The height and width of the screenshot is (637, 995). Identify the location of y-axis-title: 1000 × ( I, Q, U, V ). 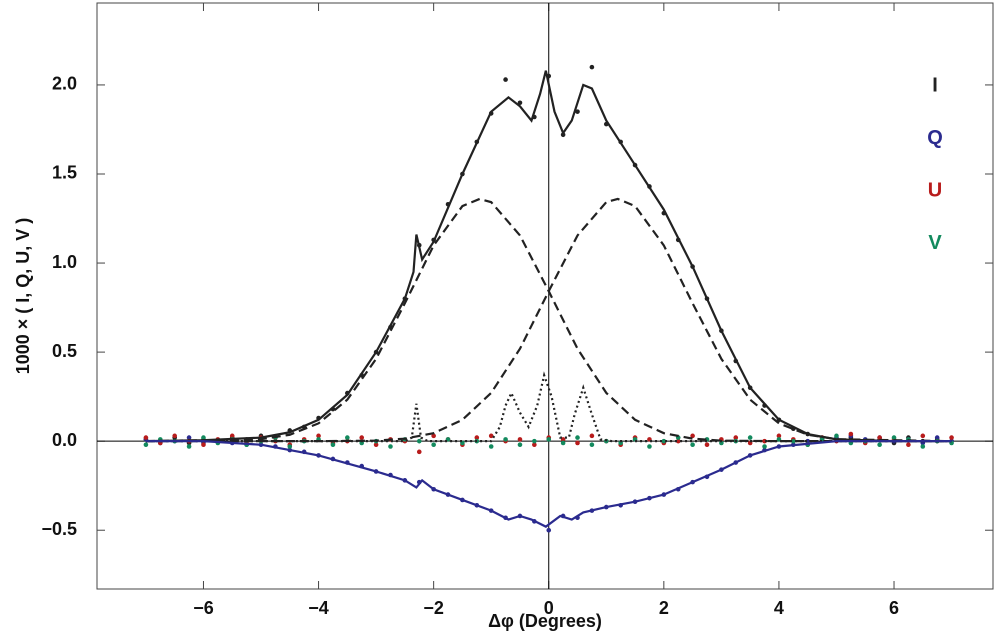
(23, 296).